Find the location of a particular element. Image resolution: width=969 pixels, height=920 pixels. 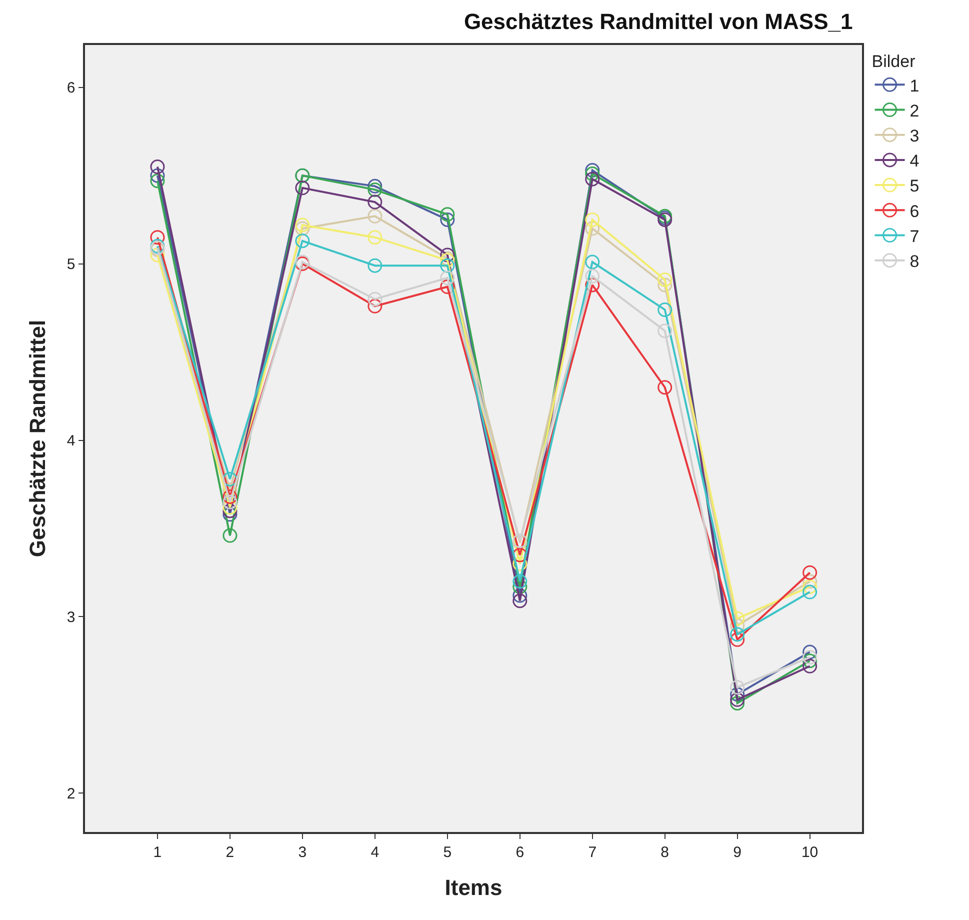

y-tick-label: 6 is located at coordinates (71, 88).